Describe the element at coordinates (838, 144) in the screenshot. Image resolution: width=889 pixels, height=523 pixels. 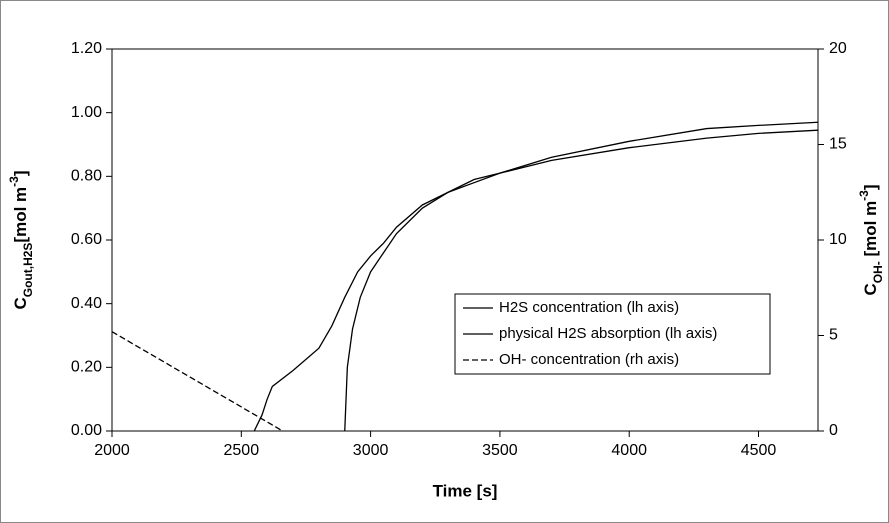
I see `y2-tick-label: 15` at that location.